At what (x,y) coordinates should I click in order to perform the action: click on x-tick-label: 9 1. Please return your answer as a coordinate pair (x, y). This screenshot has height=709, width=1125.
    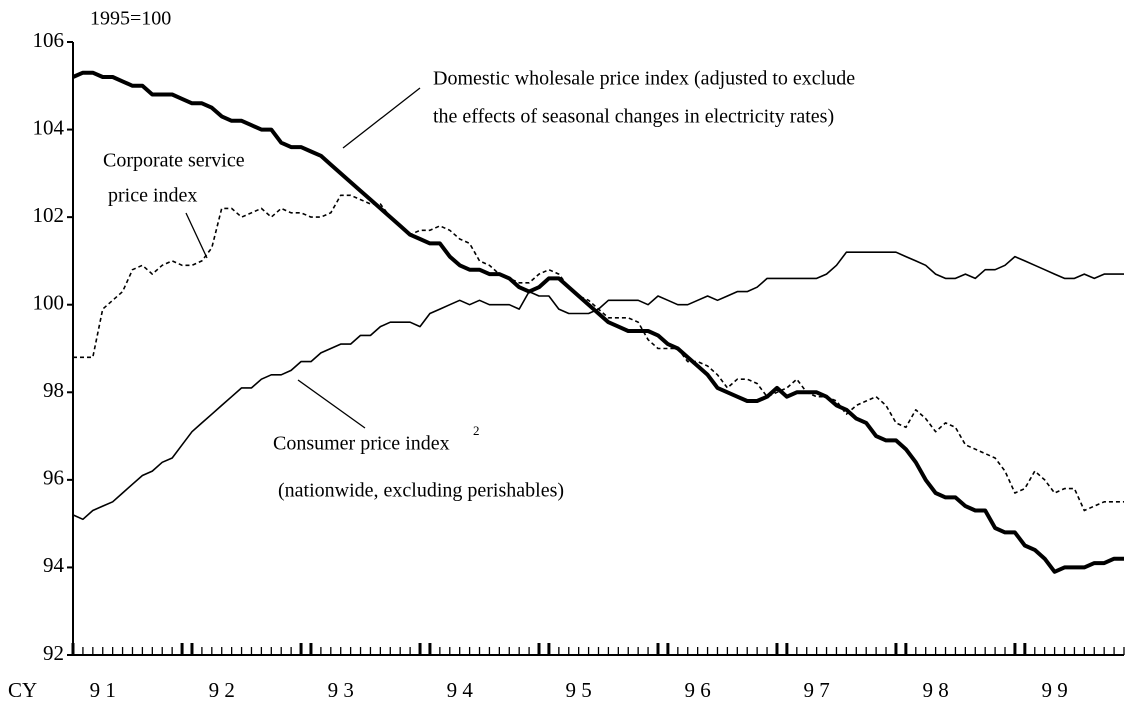
    Looking at the image, I should click on (103, 690).